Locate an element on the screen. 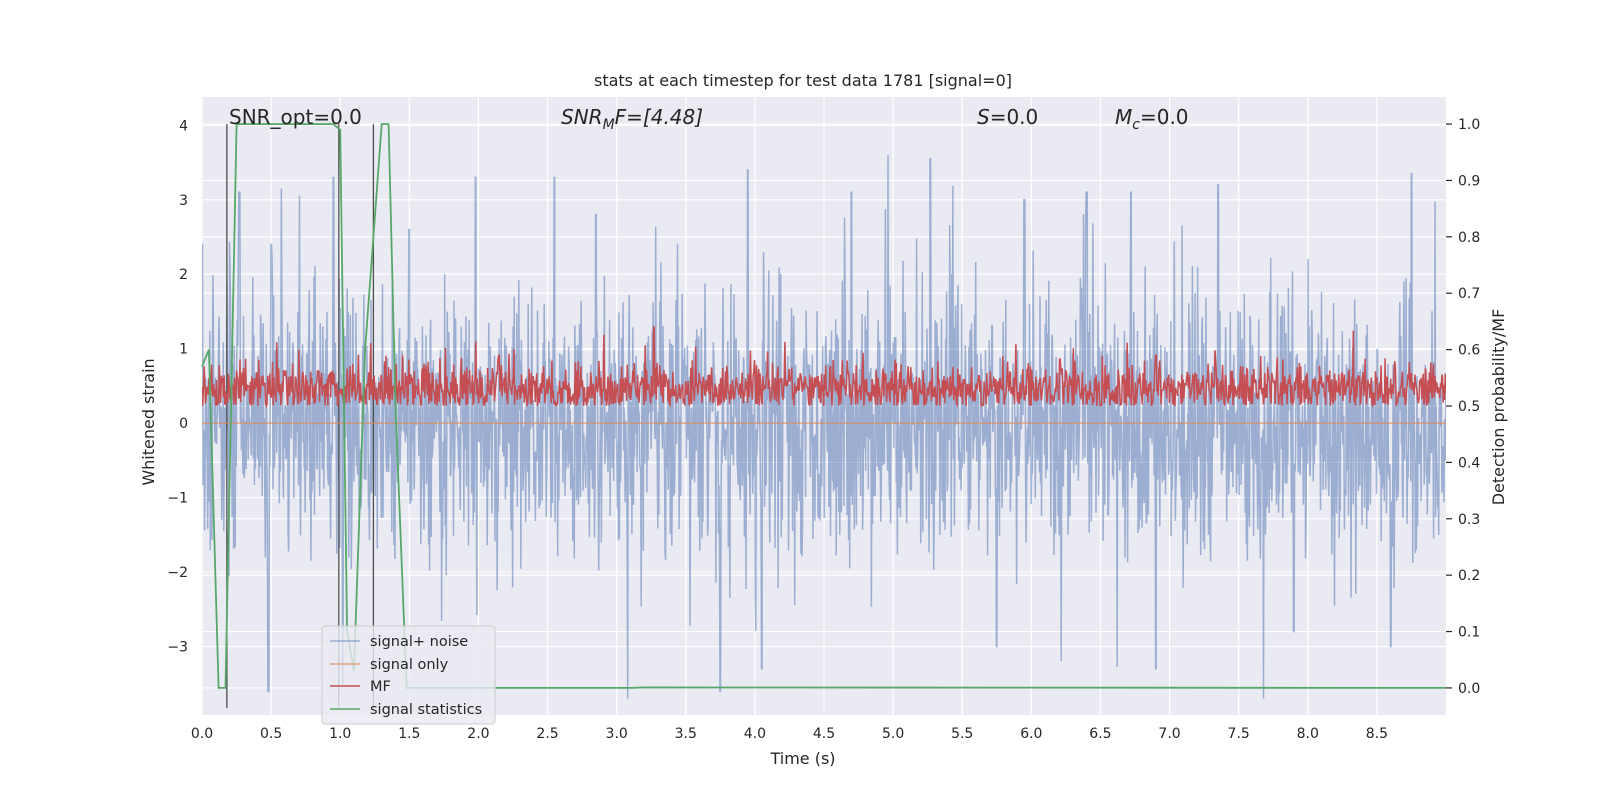  legend-label-mf: MF is located at coordinates (380, 687).